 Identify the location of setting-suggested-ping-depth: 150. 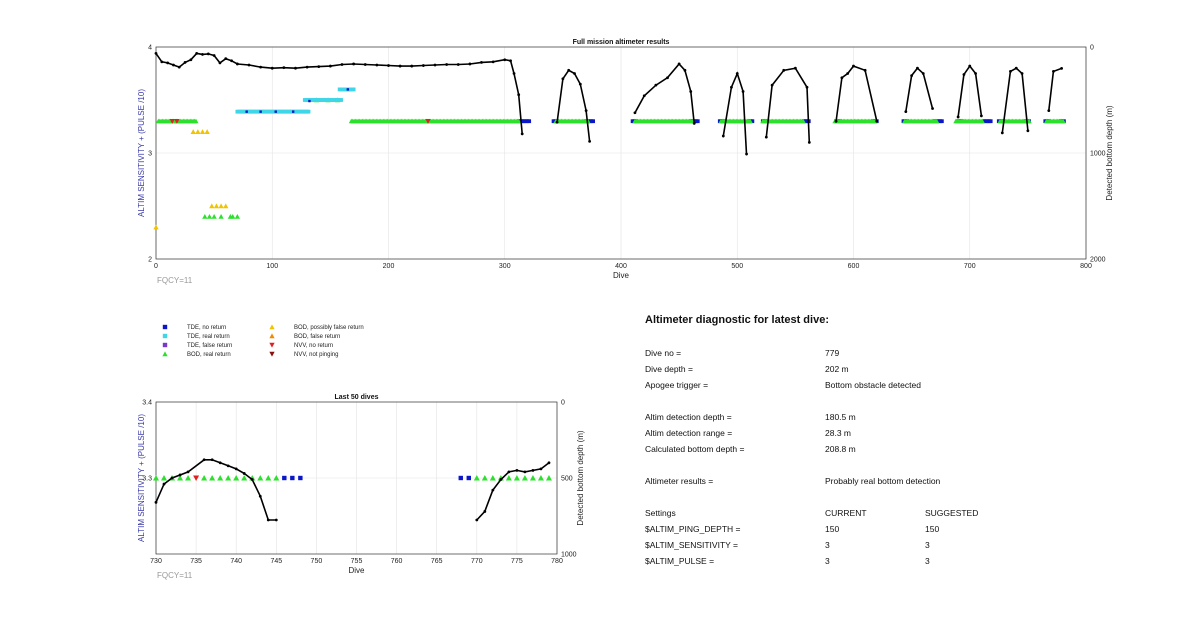
(932, 529).